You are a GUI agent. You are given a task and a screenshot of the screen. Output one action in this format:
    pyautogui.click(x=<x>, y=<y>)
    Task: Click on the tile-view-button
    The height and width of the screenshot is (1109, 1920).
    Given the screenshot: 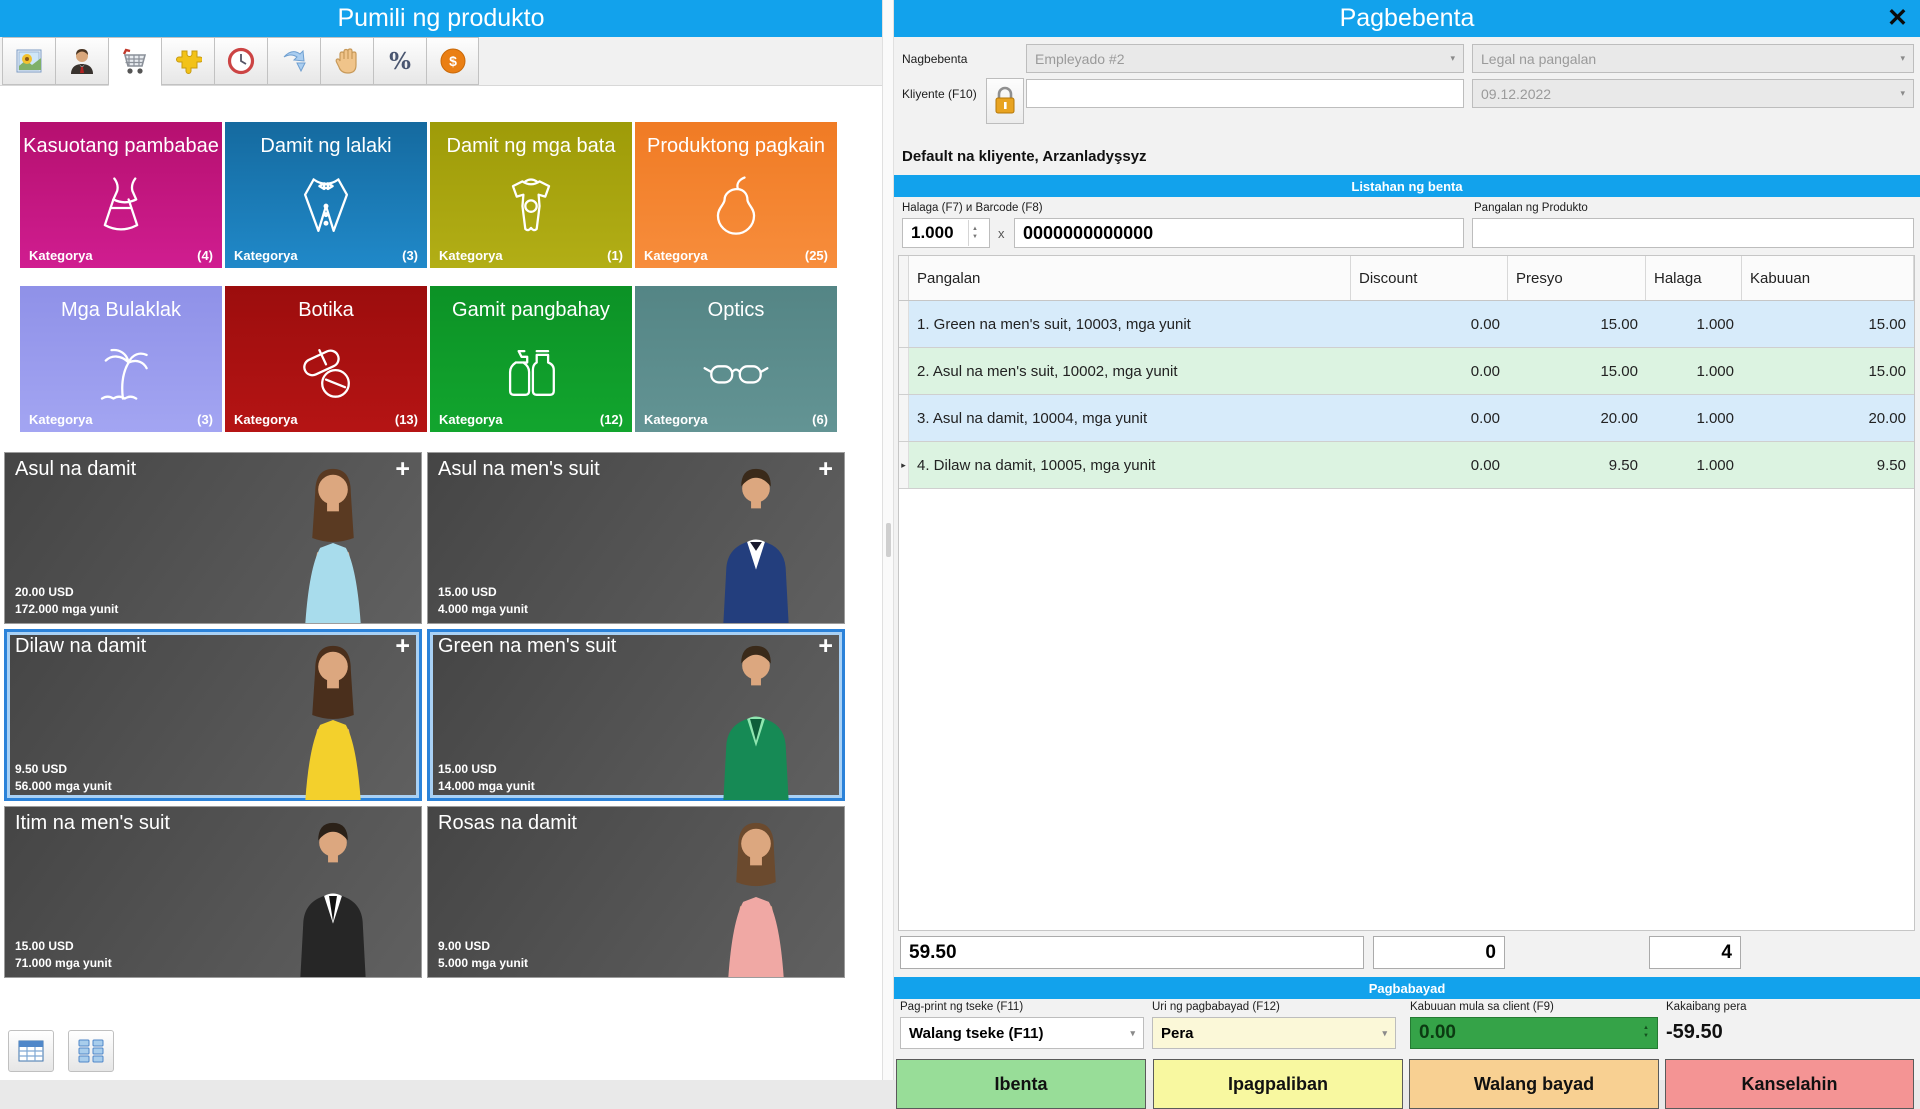 What is the action you would take?
    pyautogui.click(x=91, y=1051)
    